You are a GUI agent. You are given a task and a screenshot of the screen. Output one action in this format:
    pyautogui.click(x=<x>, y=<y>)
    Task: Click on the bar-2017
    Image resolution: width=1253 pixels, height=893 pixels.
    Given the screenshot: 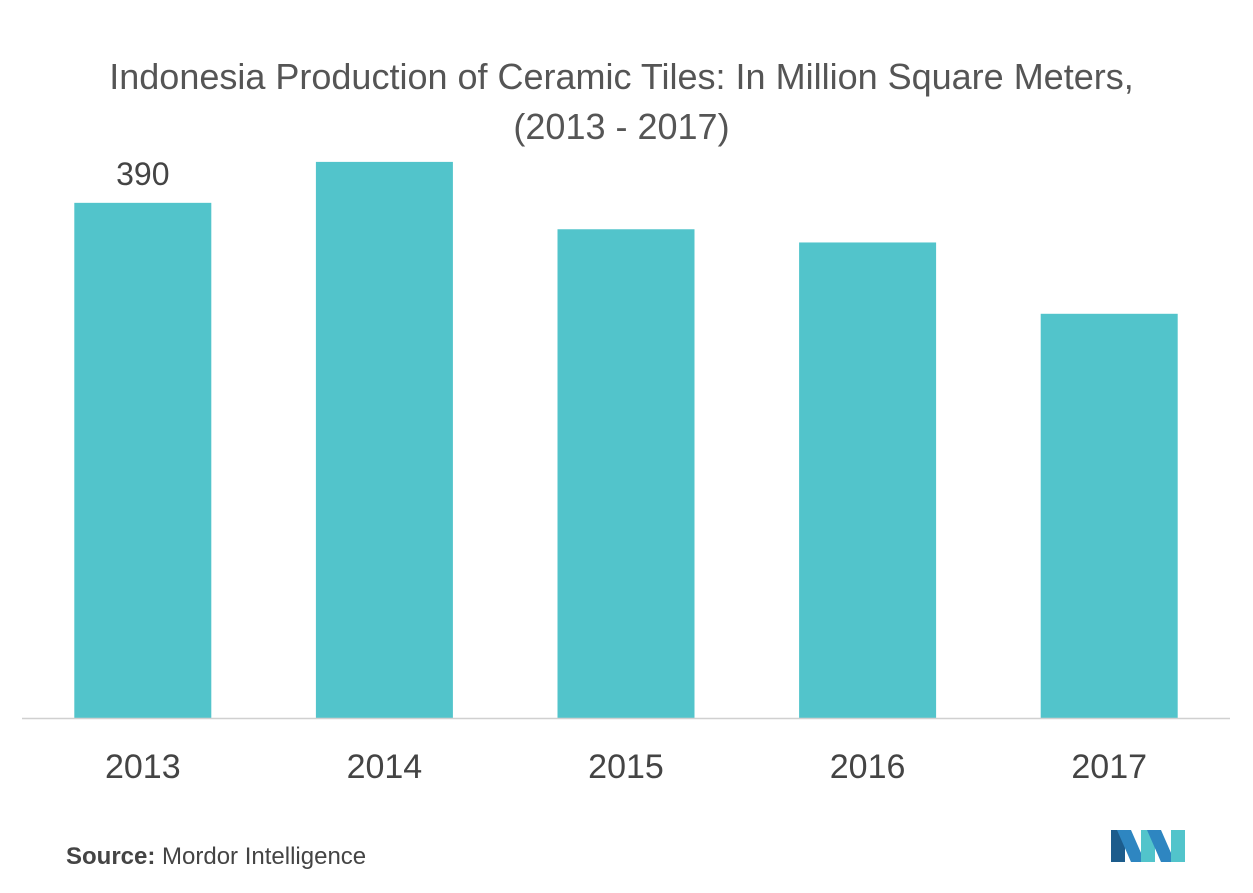 What is the action you would take?
    pyautogui.click(x=1109, y=515)
    